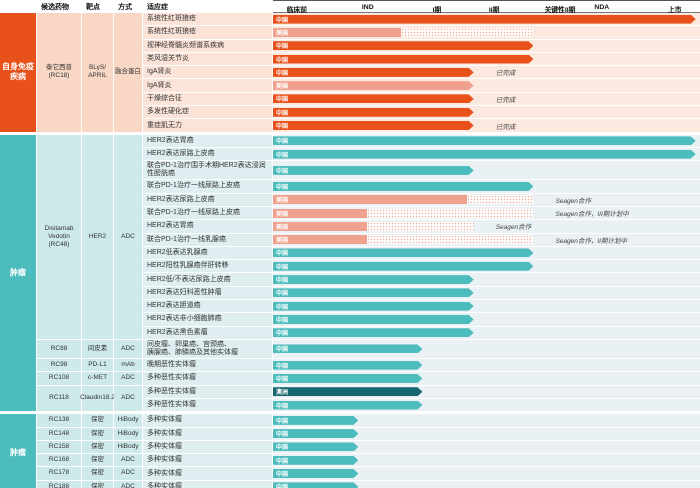  I want to click on status-note: 已完成, so click(505, 127).